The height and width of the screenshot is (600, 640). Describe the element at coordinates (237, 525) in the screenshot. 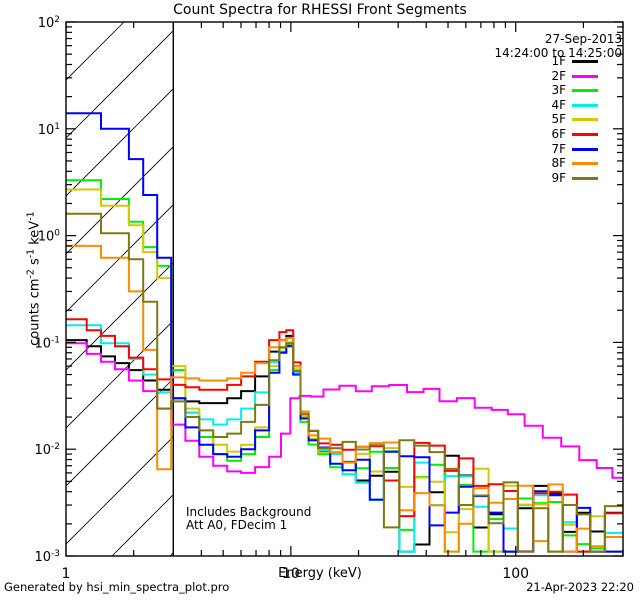

I see `annotation-attenuator-state: Att A0, FDecim 1` at that location.